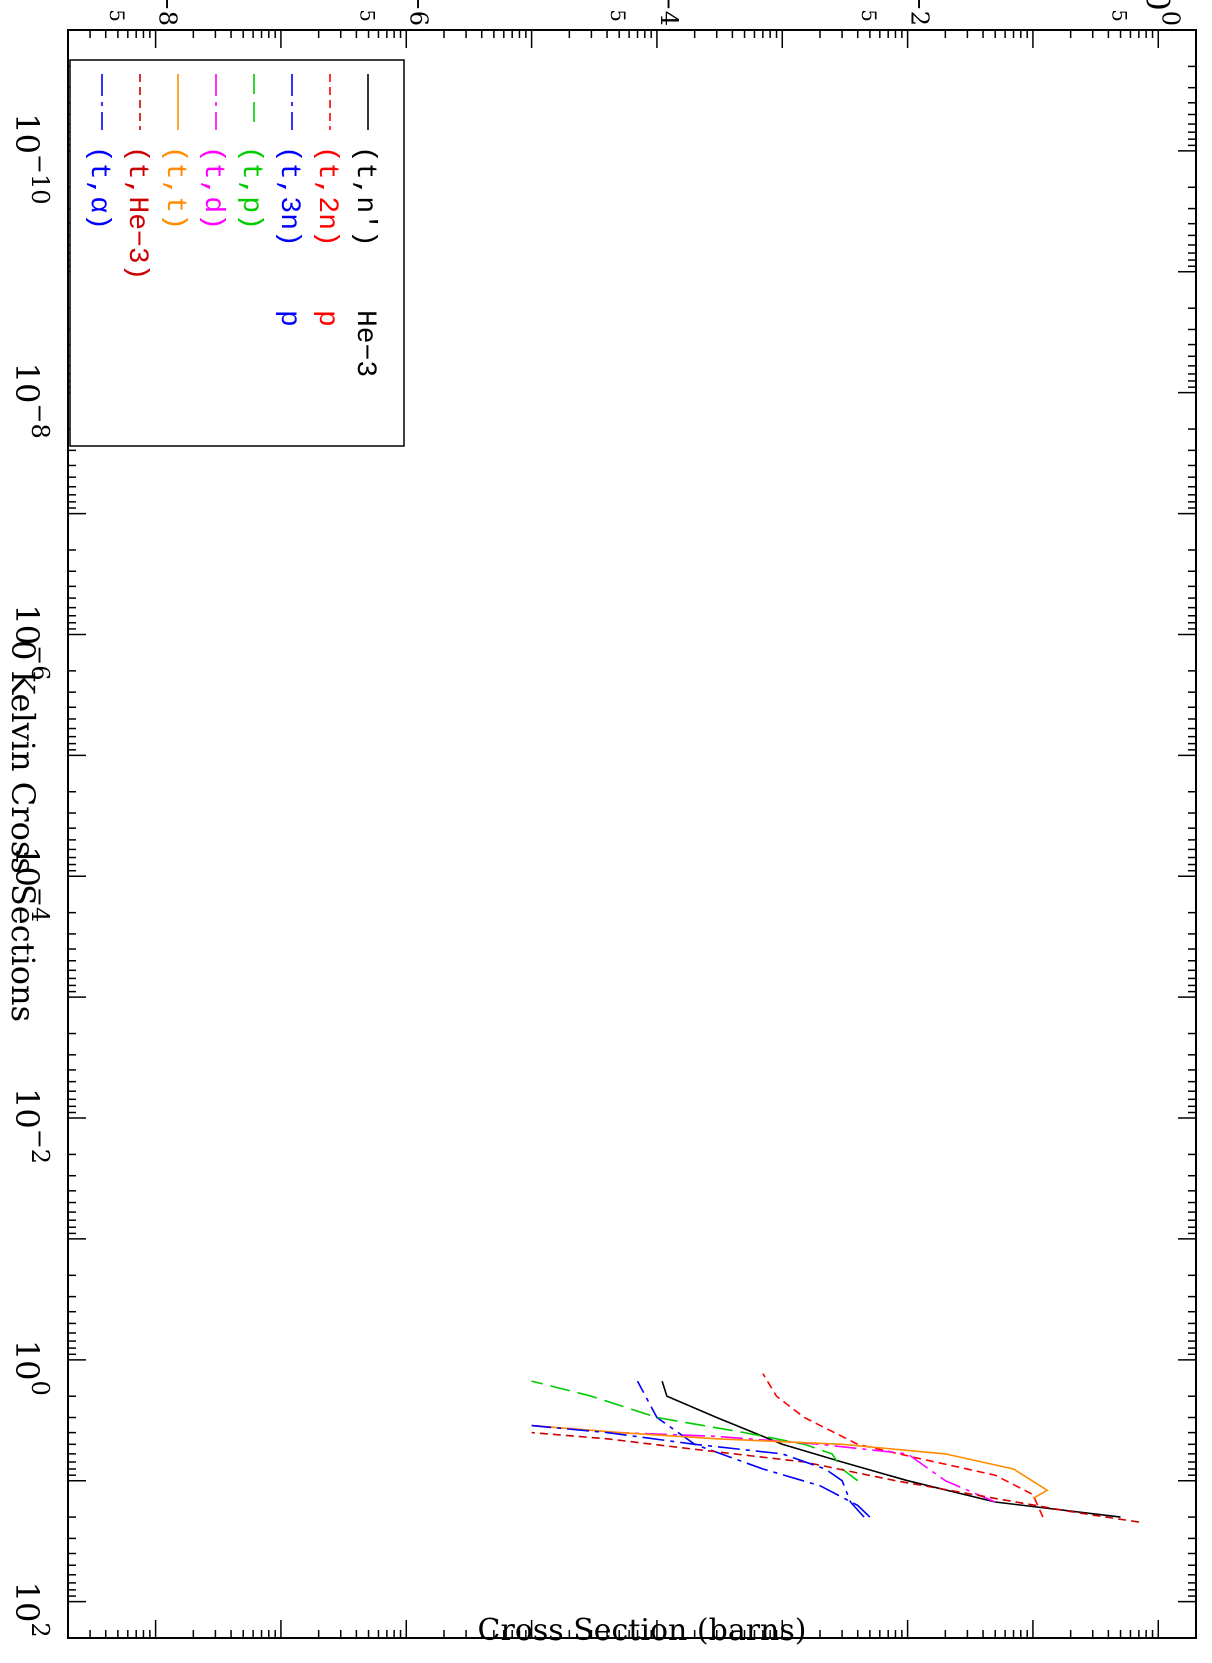 Image resolution: width=1212 pixels, height=1663 pixels. I want to click on legend-label-suffix: He−3, so click(364, 343).